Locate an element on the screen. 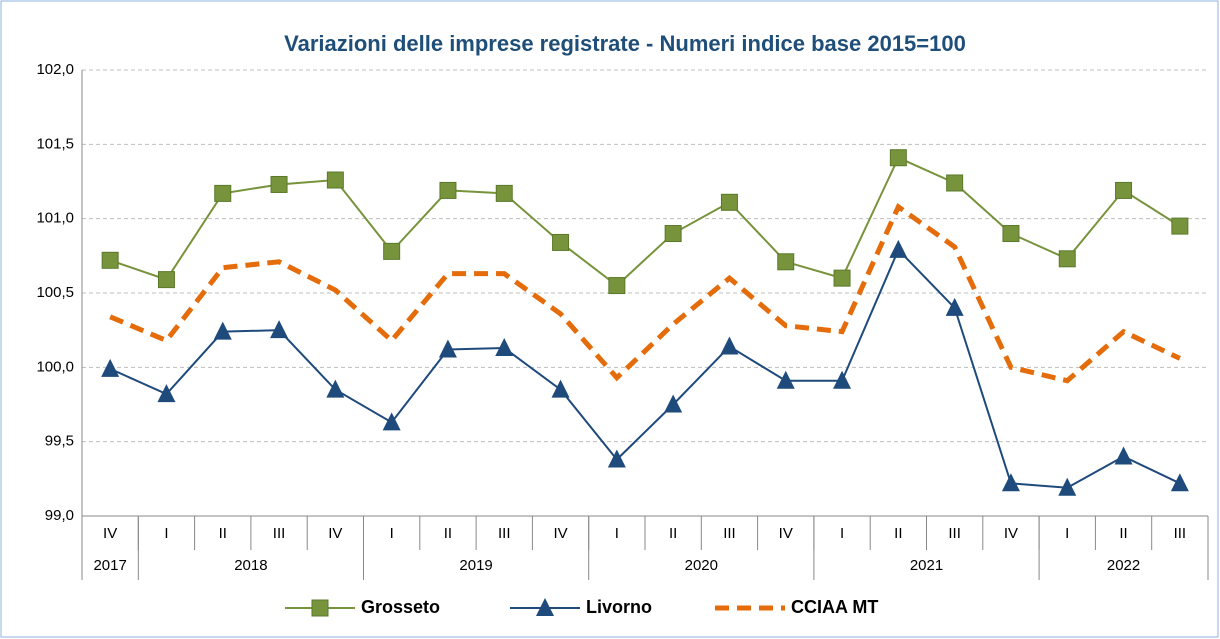 The image size is (1220, 639). year-label: 2018 is located at coordinates (250, 565).